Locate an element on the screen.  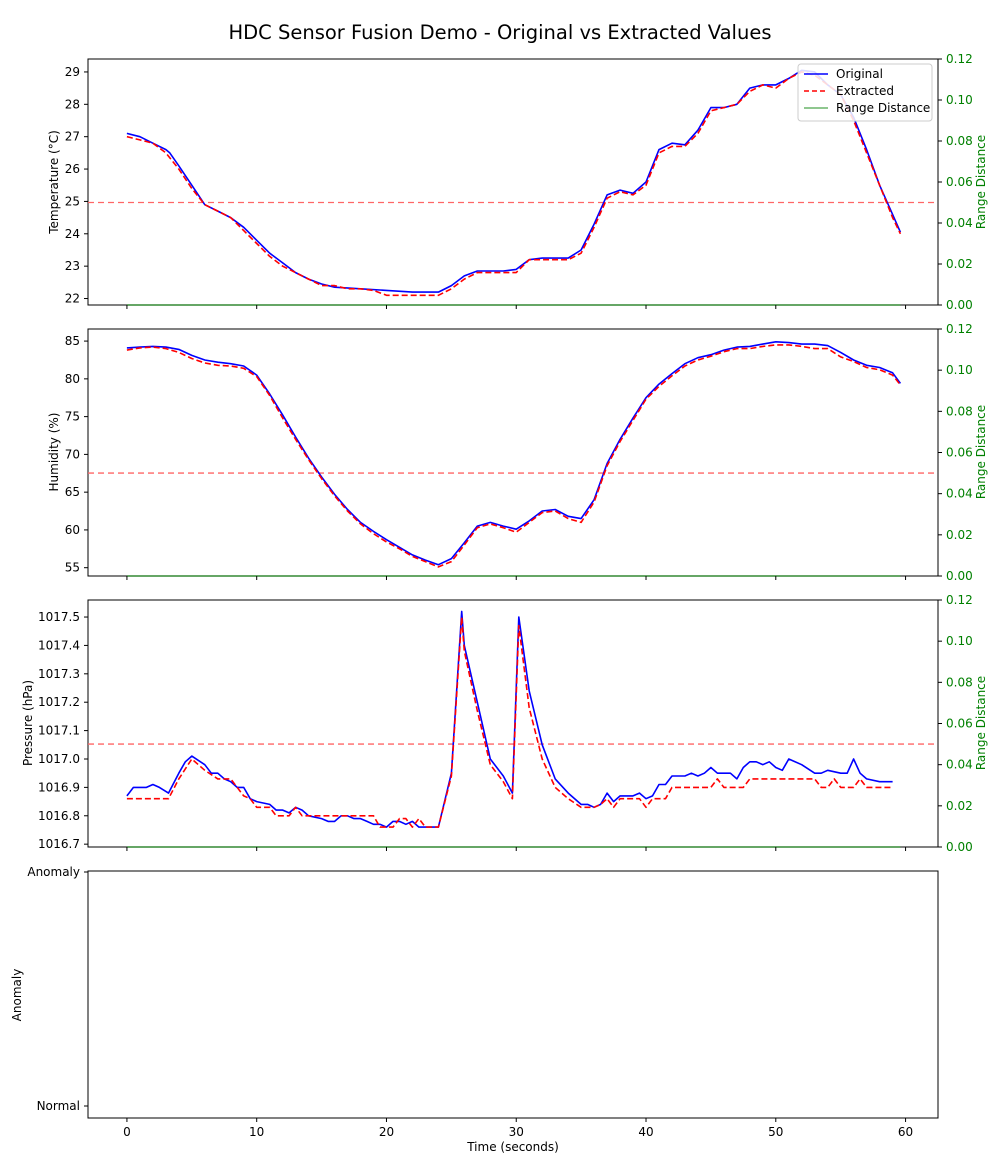
humidity-y2tick-label-6: 0.12 is located at coordinates (959, 329).